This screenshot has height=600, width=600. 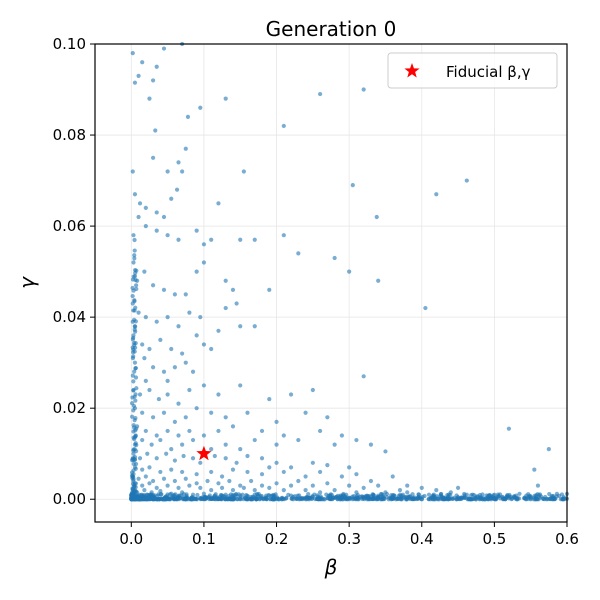 What do you see at coordinates (204, 453) in the screenshot?
I see `fiducial-star-marker` at bounding box center [204, 453].